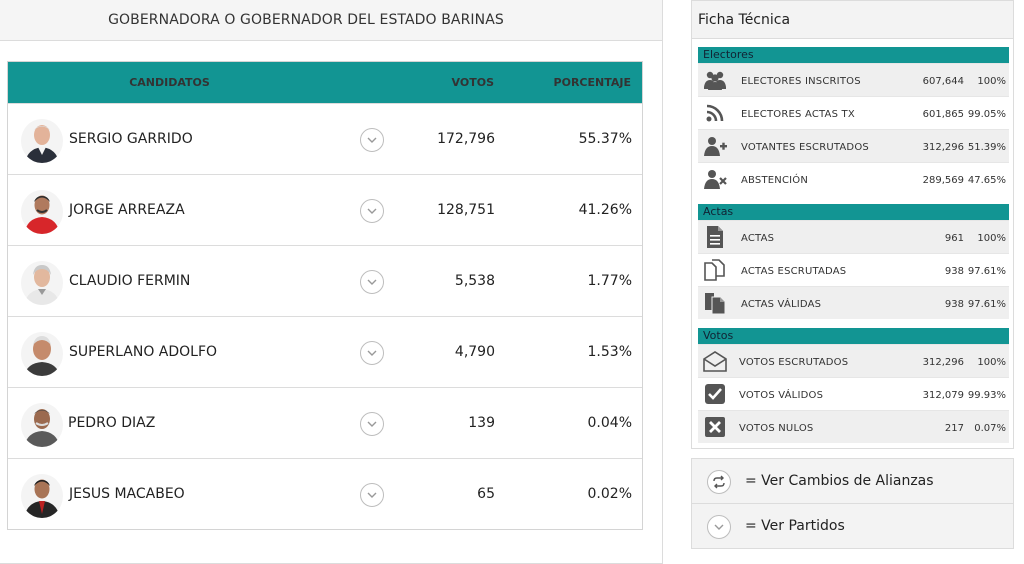  What do you see at coordinates (325, 351) in the screenshot?
I see `table-row: SUPERLANO ADOLFO 4,790 1.53%` at bounding box center [325, 351].